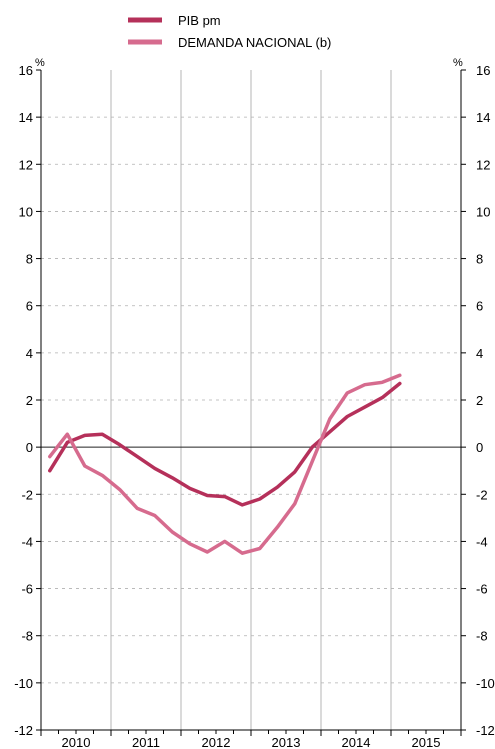  What do you see at coordinates (479, 353) in the screenshot?
I see `y-tick-label-right: 4` at bounding box center [479, 353].